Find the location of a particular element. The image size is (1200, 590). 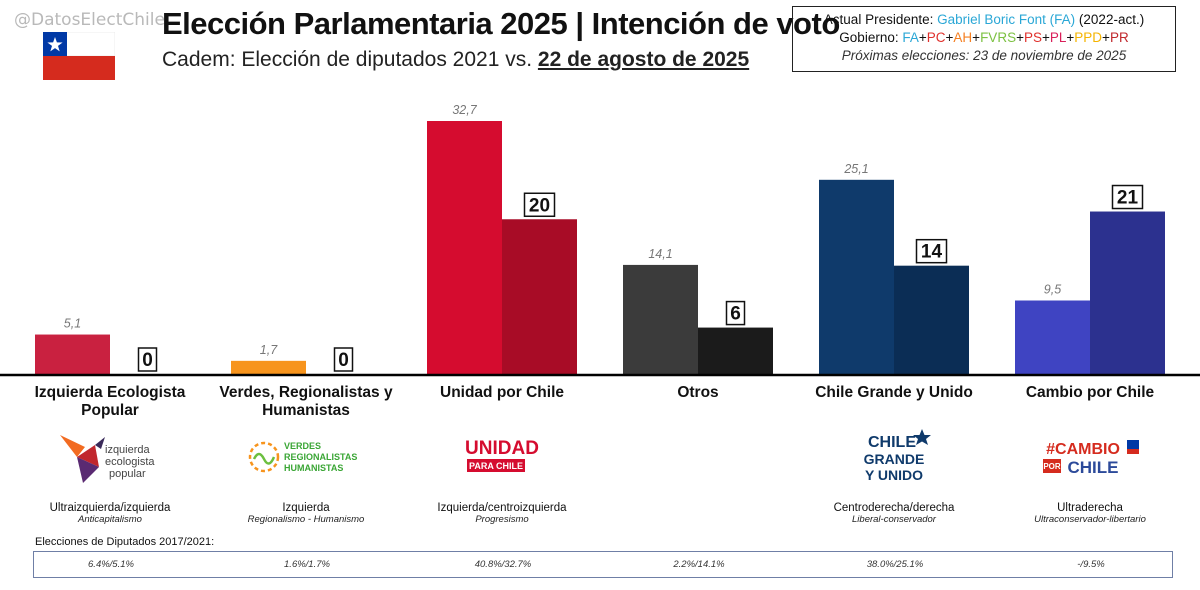

party-logo: CHILE GRANDE Y UNIDO is located at coordinates (894, 457).